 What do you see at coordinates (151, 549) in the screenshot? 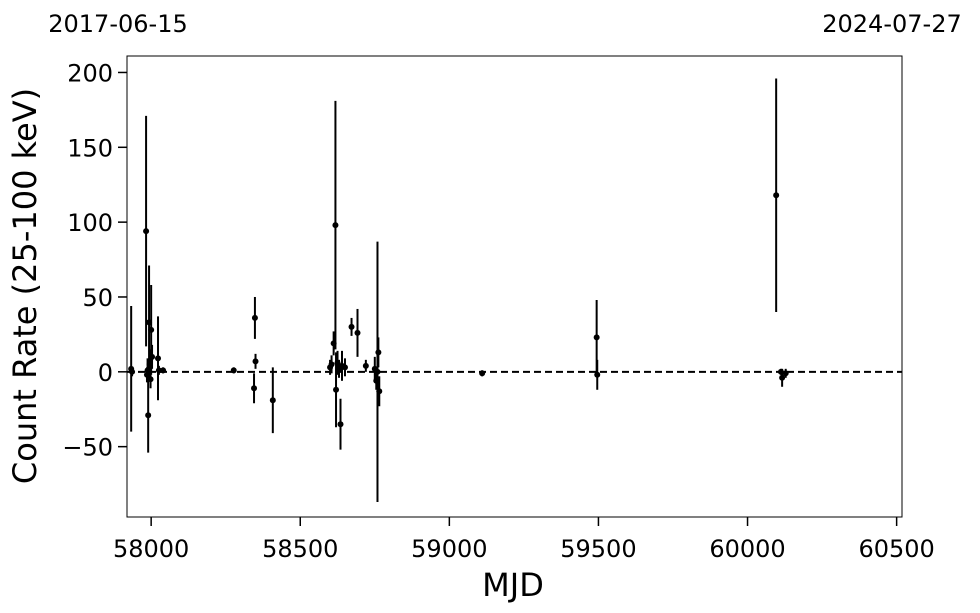
I see `x-tick-label: 58000` at bounding box center [151, 549].